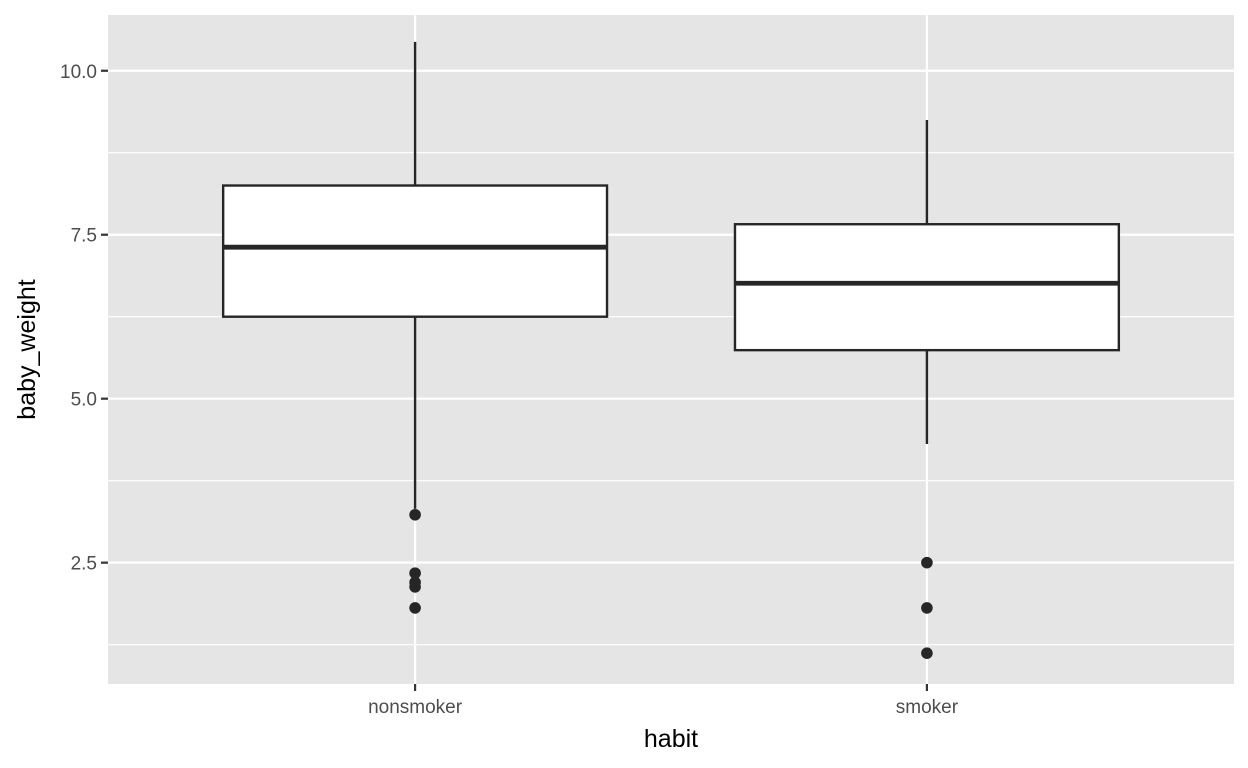 The image size is (1248, 768). What do you see at coordinates (84, 318) in the screenshot?
I see `y-axis: 2.5 5.0 7.5 10.0` at bounding box center [84, 318].